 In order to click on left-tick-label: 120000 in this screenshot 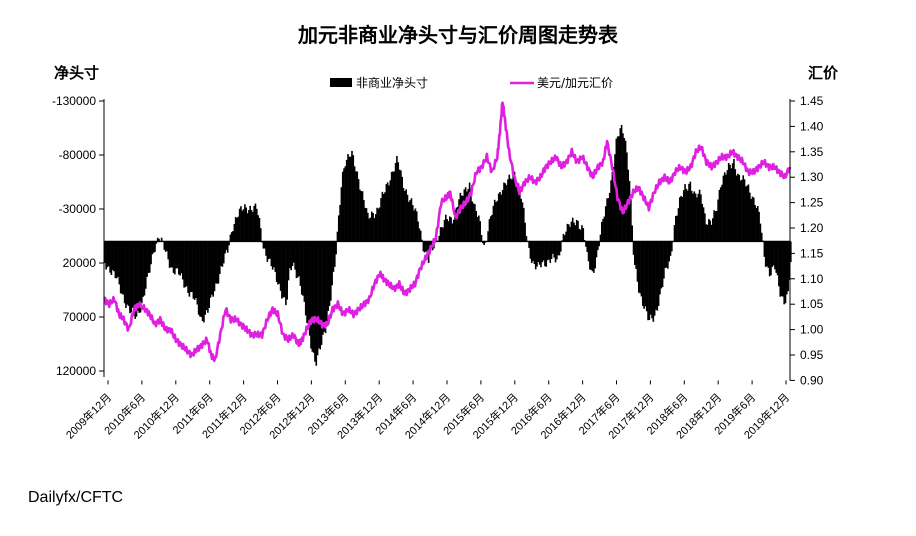, I will do `click(76, 371)`.